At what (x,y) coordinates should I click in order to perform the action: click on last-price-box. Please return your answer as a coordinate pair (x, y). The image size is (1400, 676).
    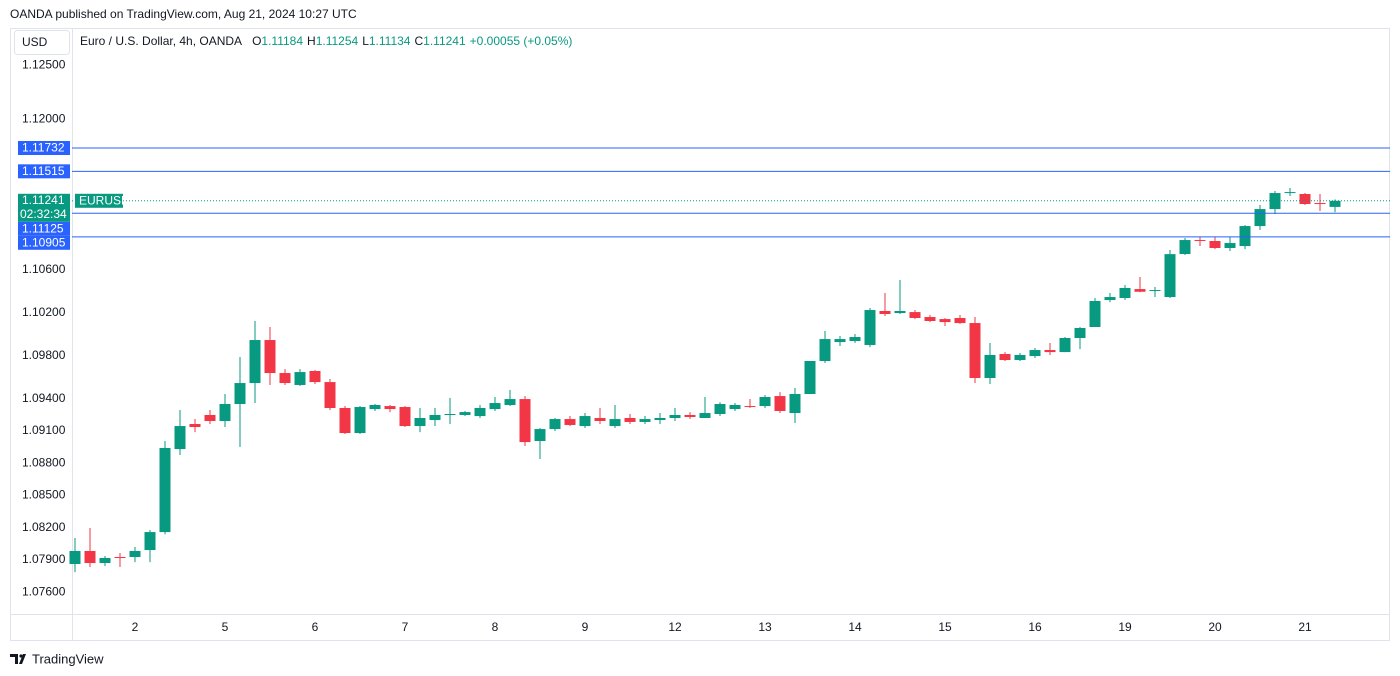
    Looking at the image, I should click on (44, 207).